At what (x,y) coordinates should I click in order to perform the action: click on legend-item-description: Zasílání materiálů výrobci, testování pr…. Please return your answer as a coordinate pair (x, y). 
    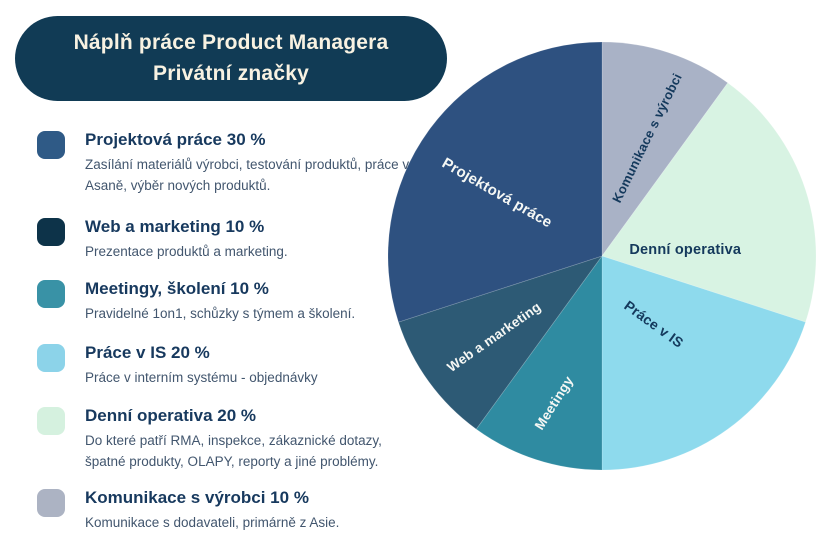
    Looking at the image, I should click on (247, 175).